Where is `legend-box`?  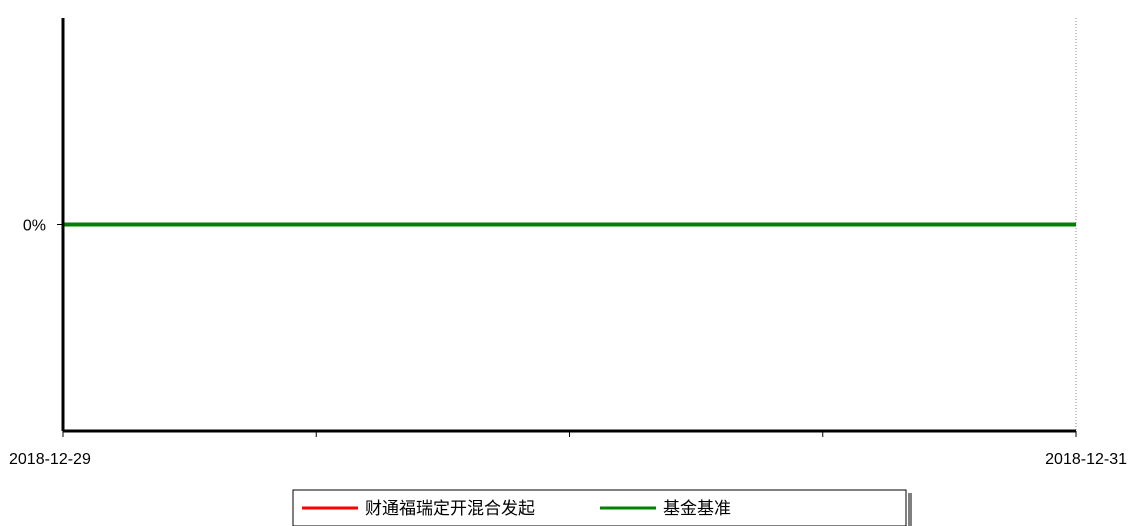
legend-box is located at coordinates (599, 507).